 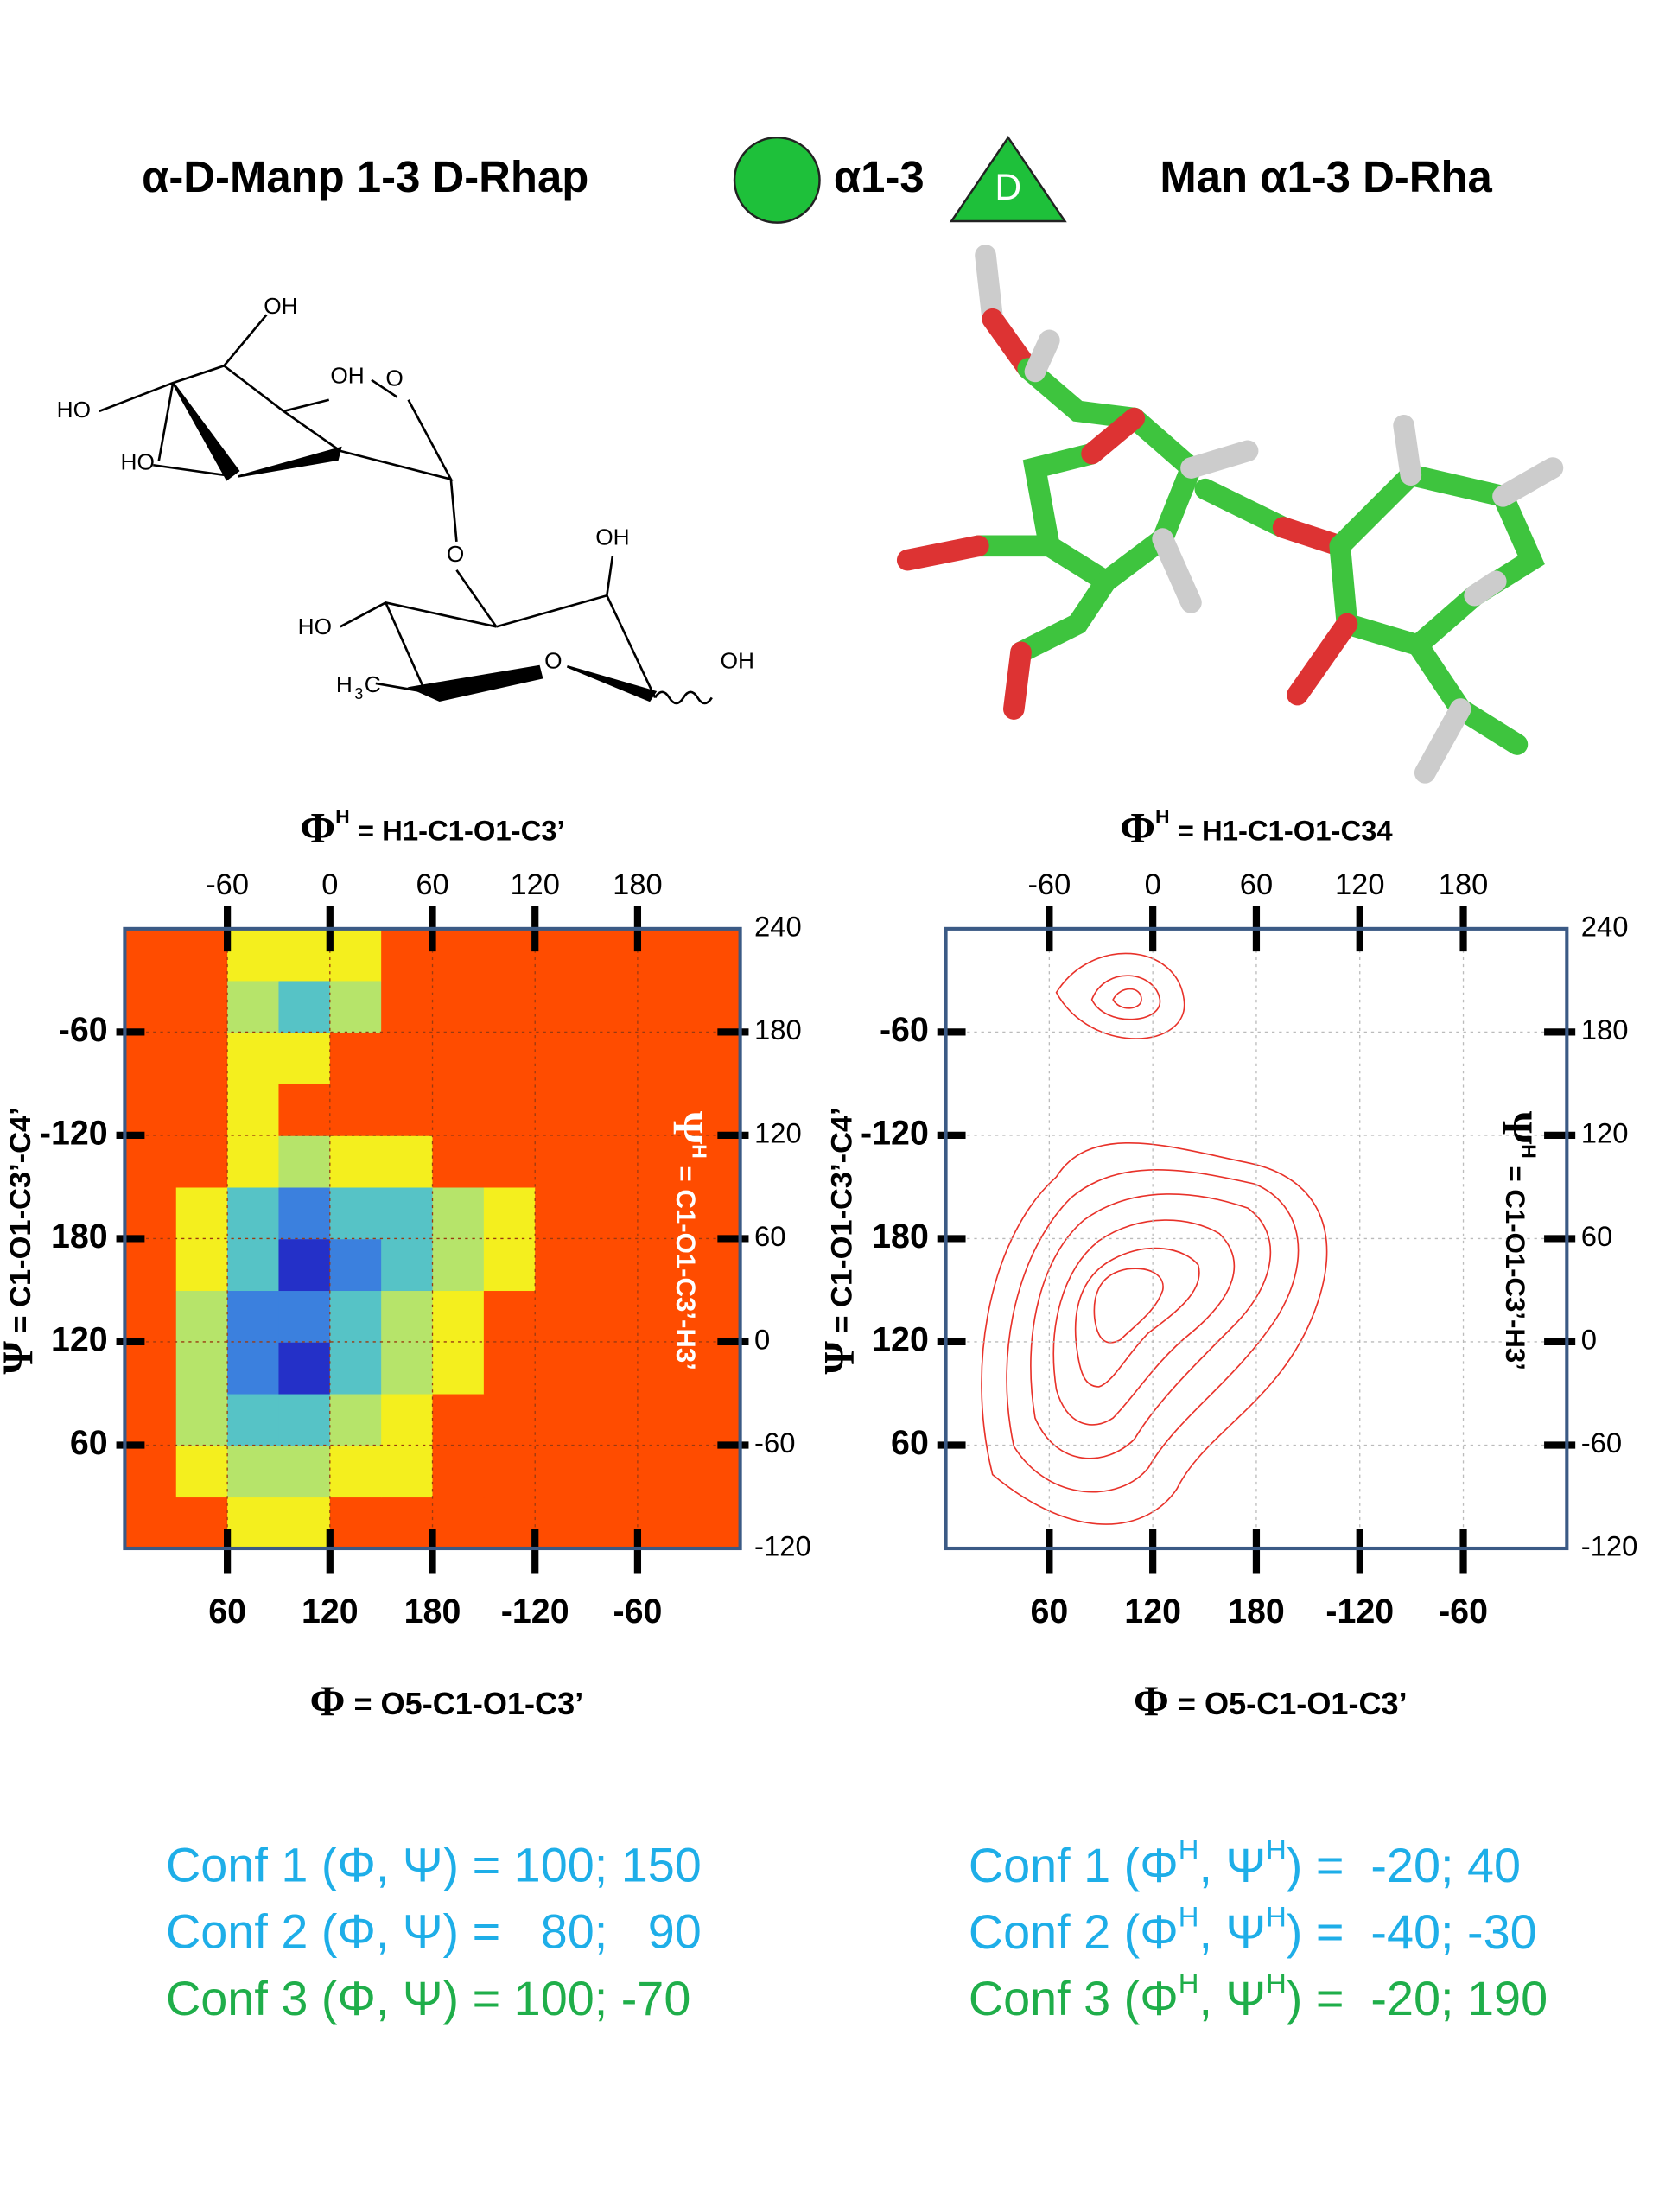 I want to click on y-tick-label: 180, so click(x=901, y=1236).